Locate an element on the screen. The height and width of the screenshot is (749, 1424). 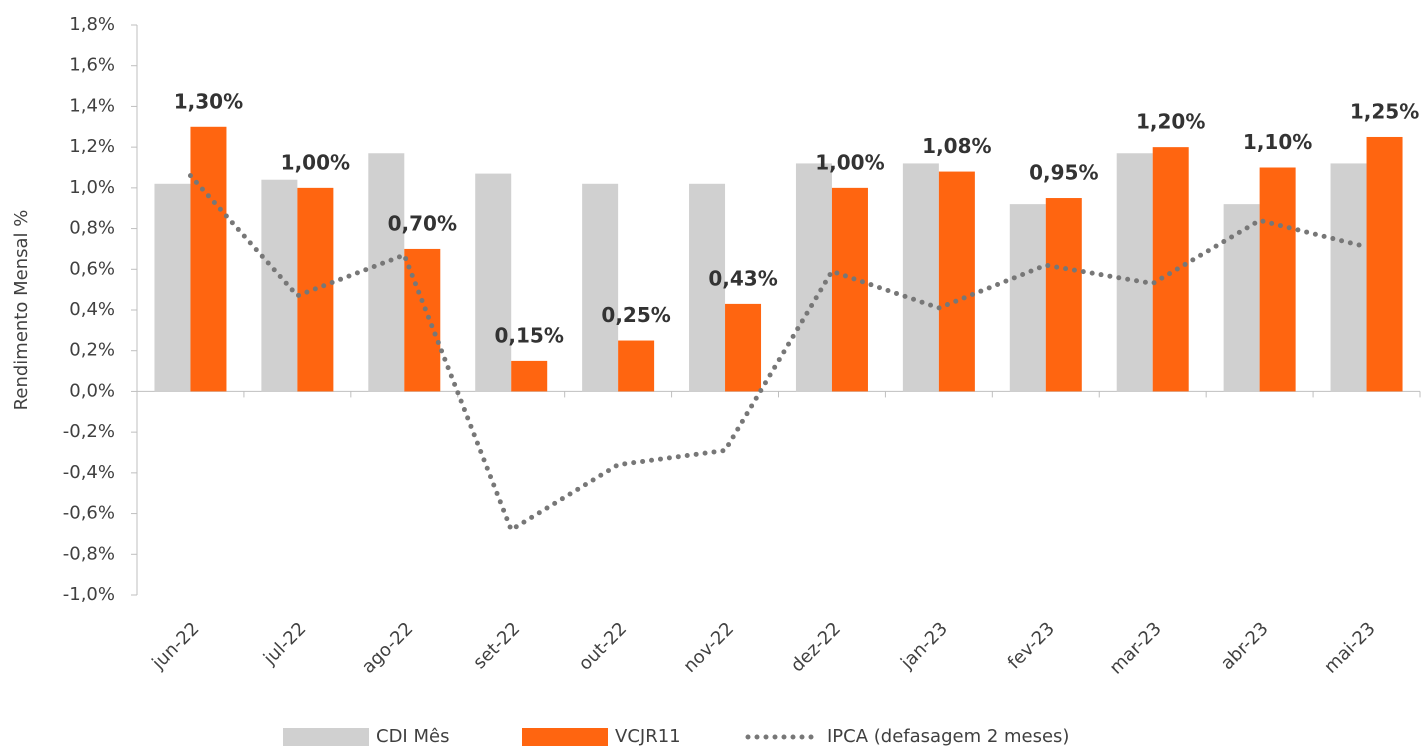
y-tick-label: -1,0% is located at coordinates (89, 594).